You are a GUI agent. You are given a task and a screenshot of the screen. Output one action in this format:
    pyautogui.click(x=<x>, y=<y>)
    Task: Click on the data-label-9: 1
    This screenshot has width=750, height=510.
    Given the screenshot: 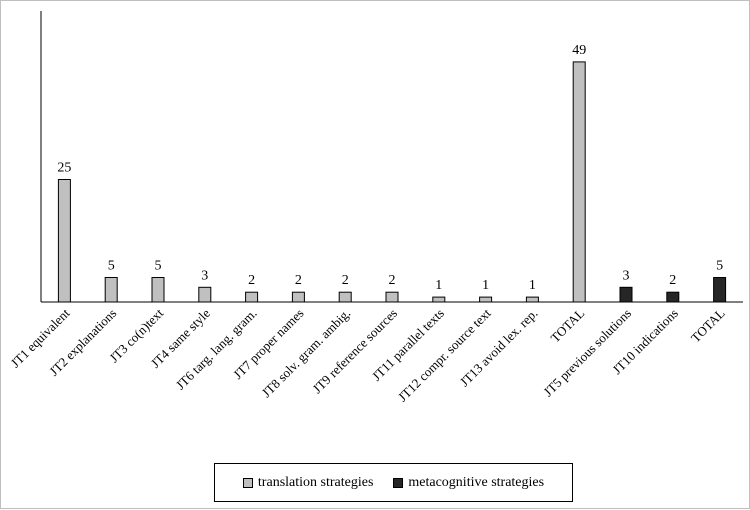 What is the action you would take?
    pyautogui.click(x=485, y=285)
    